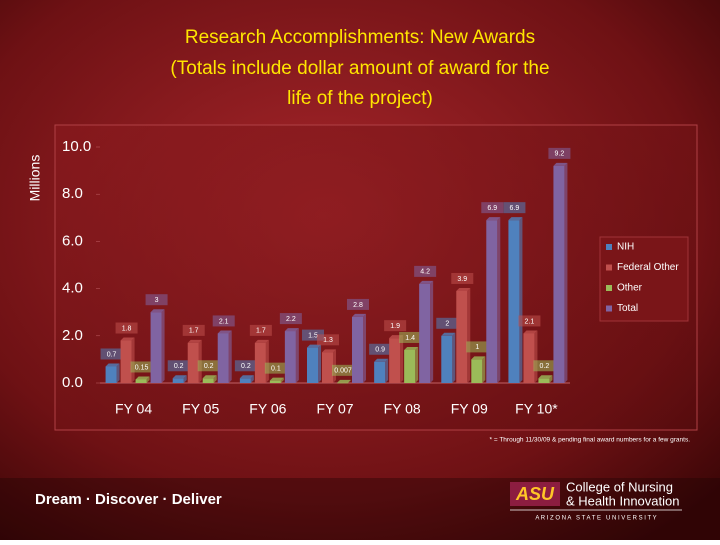 The height and width of the screenshot is (545, 720). What do you see at coordinates (133, 409) in the screenshot?
I see `x-tick-label: FY 04` at bounding box center [133, 409].